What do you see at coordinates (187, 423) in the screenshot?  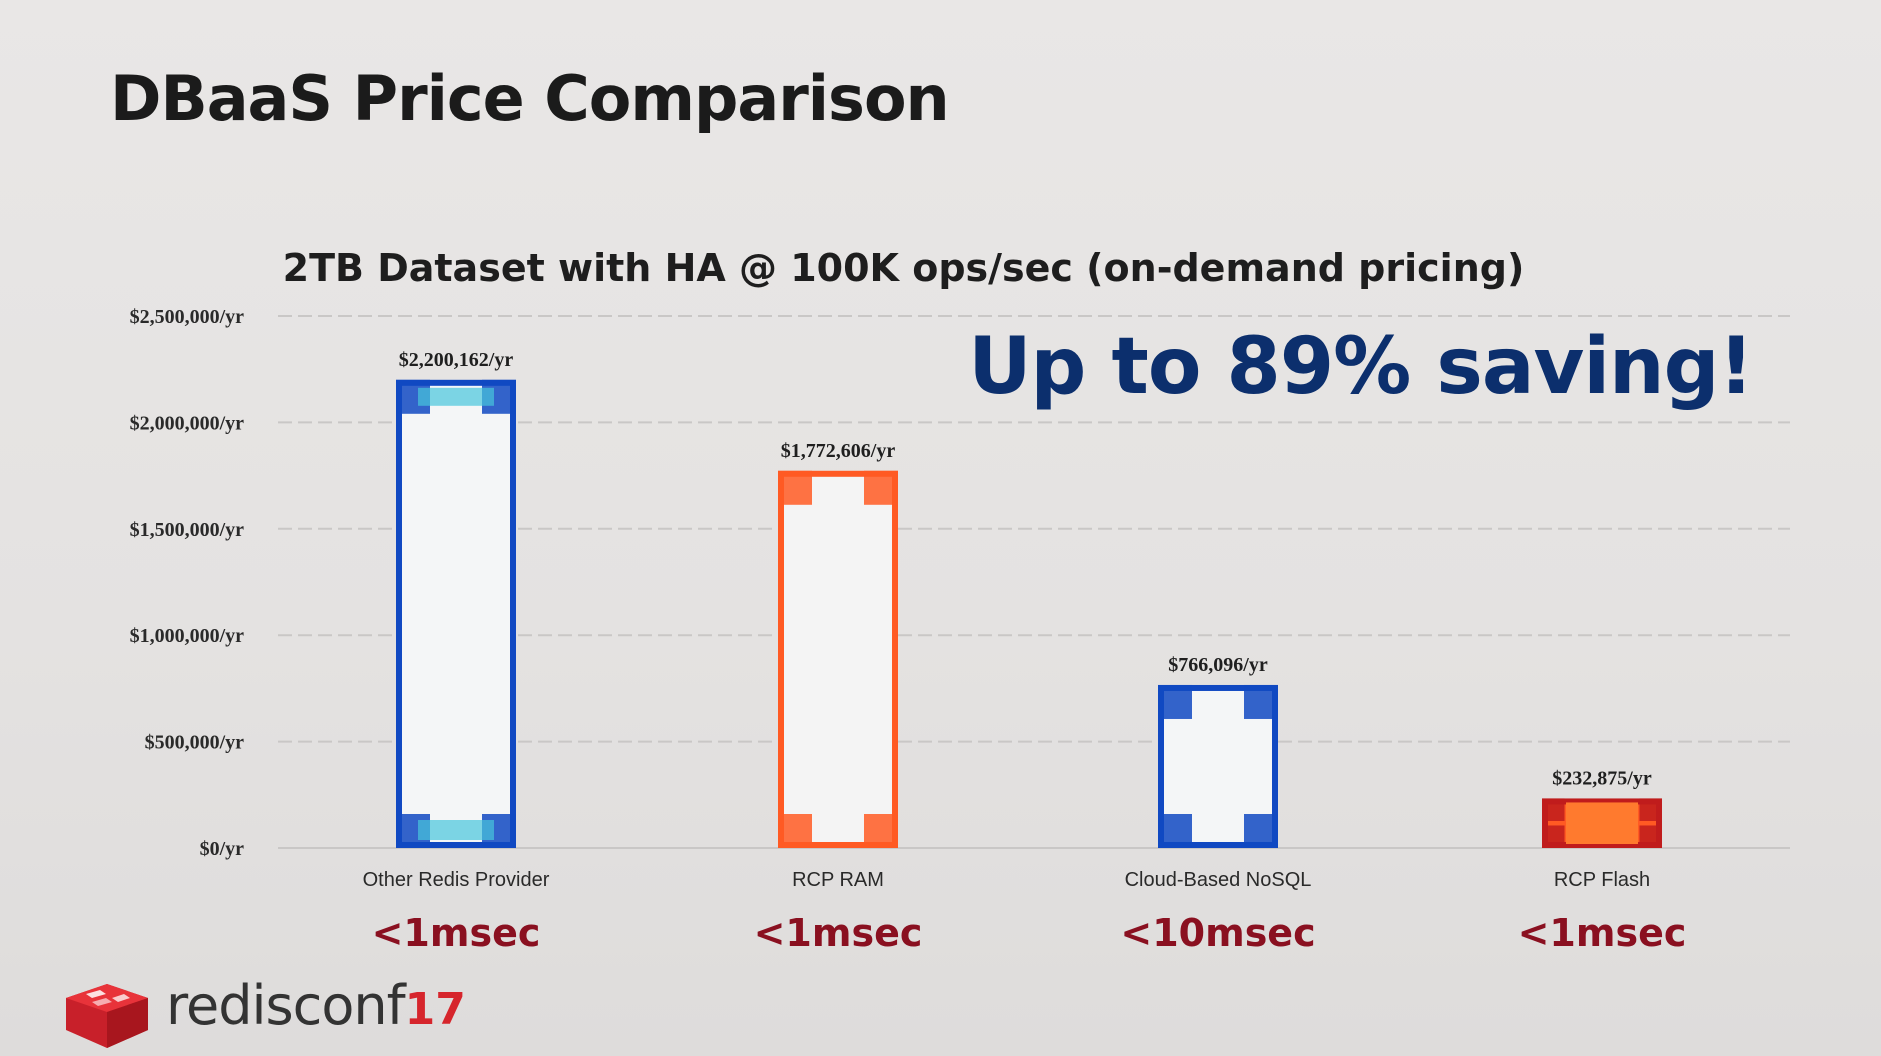 I see `y-tick-label: $2,000,000/yr` at bounding box center [187, 423].